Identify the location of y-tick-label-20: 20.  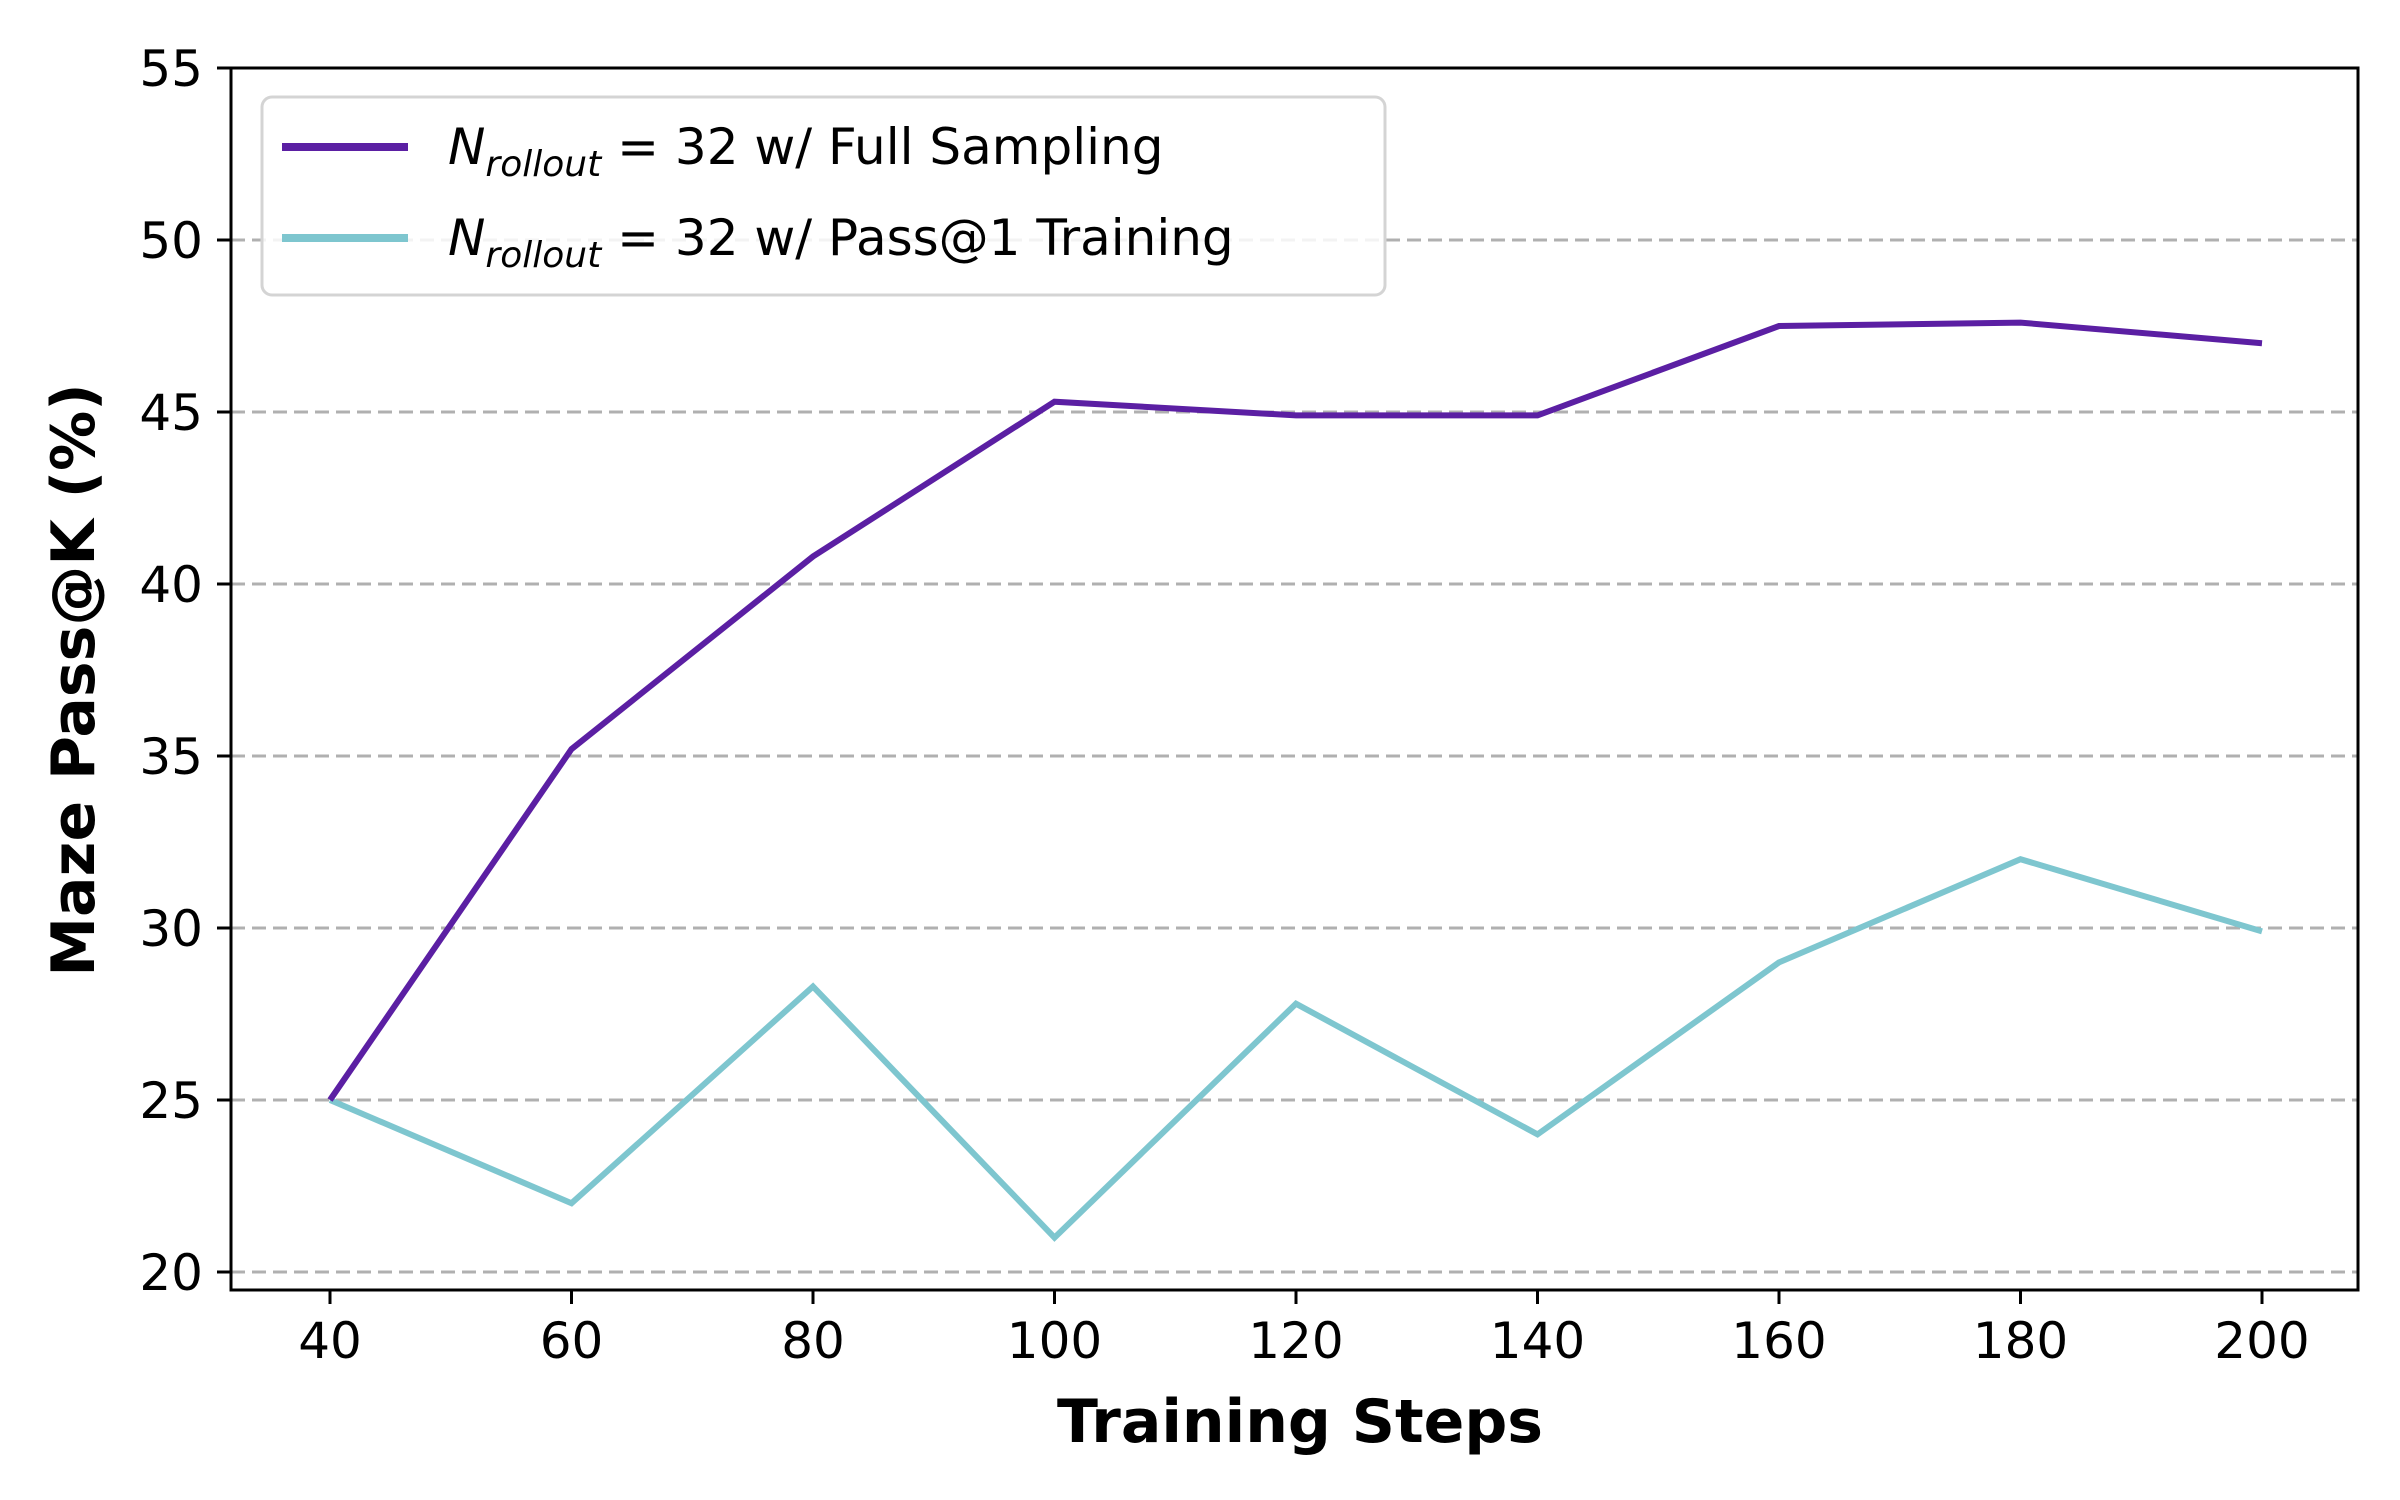
(171, 1273).